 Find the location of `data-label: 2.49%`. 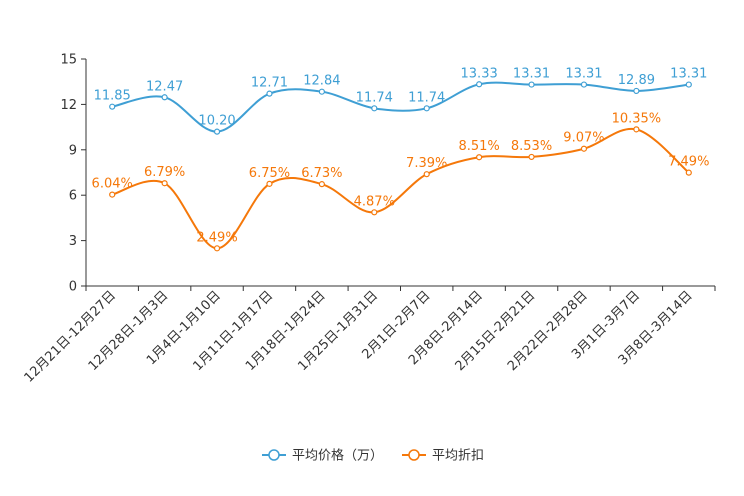

data-label: 2.49% is located at coordinates (216, 237).